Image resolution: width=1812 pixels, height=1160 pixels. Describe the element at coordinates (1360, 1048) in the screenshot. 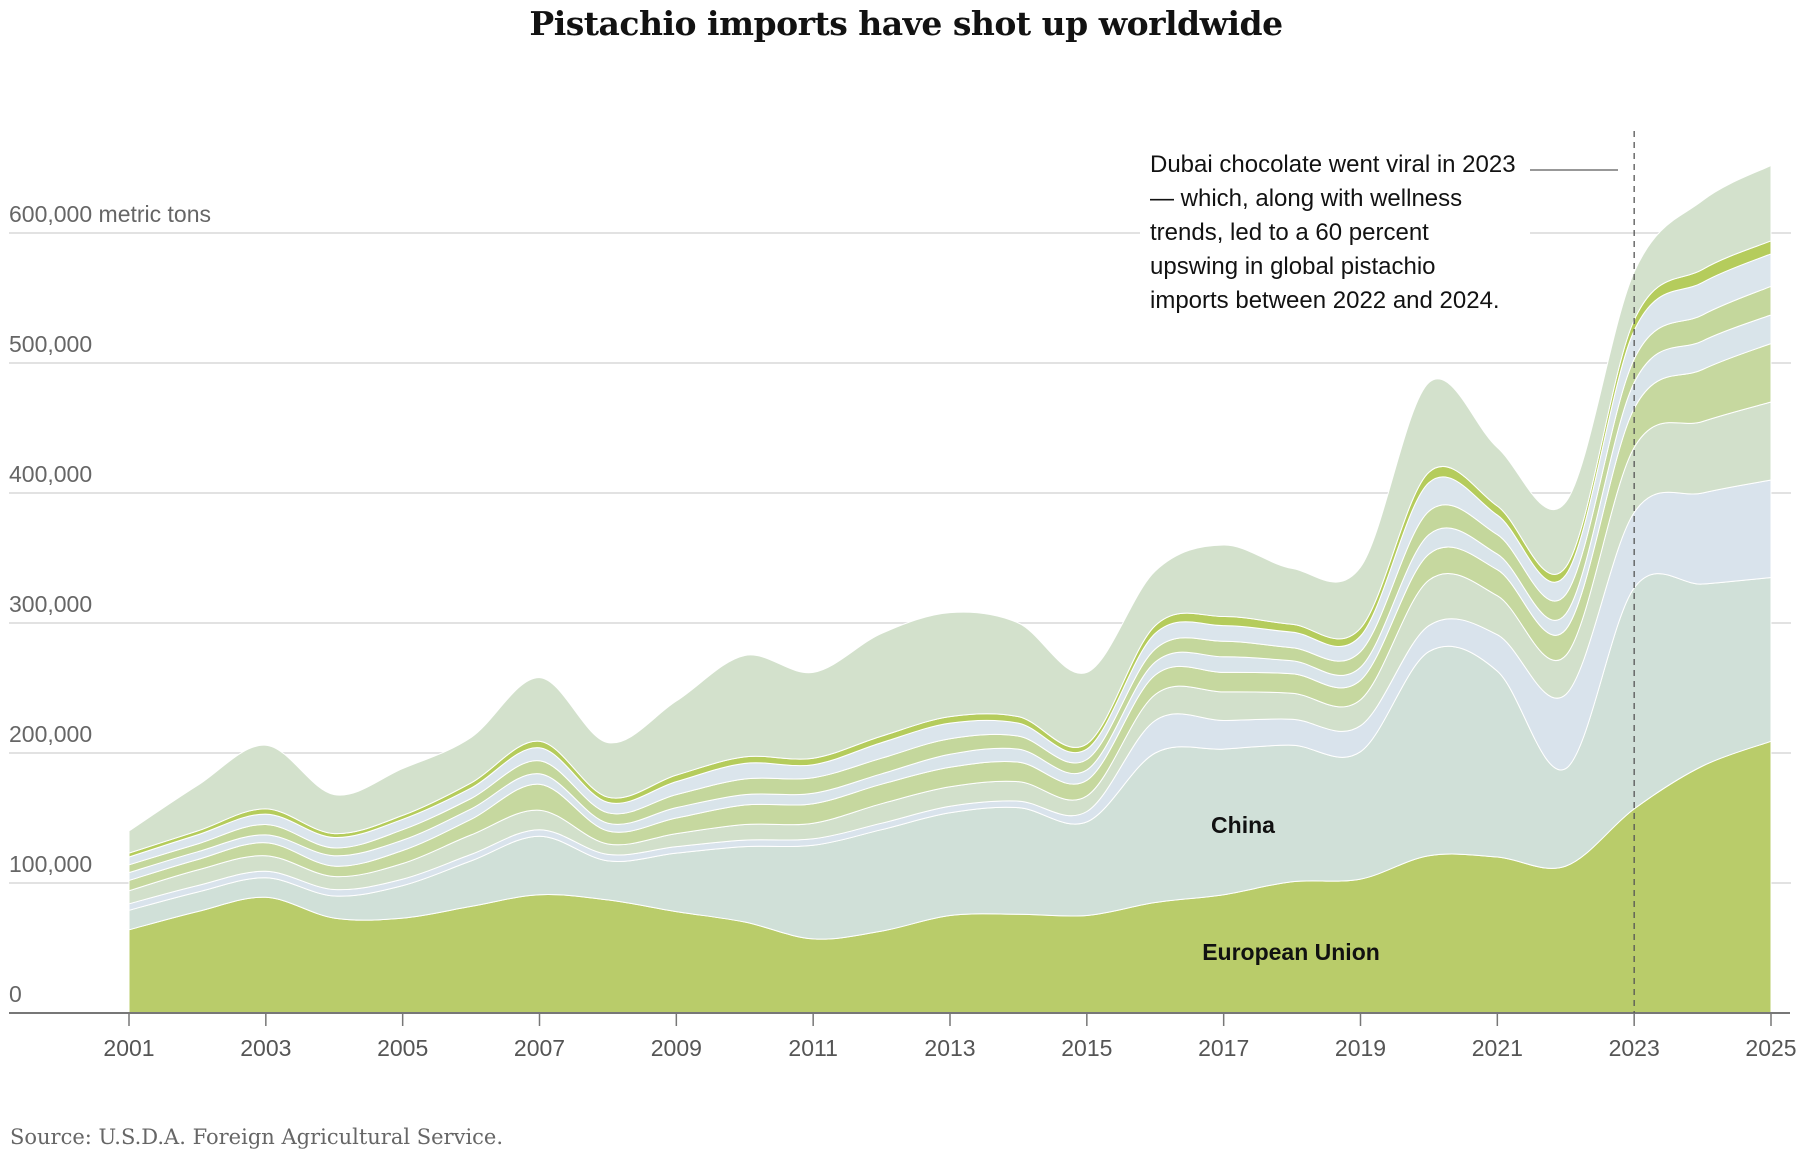

I see `x-tick-label: 2019` at that location.